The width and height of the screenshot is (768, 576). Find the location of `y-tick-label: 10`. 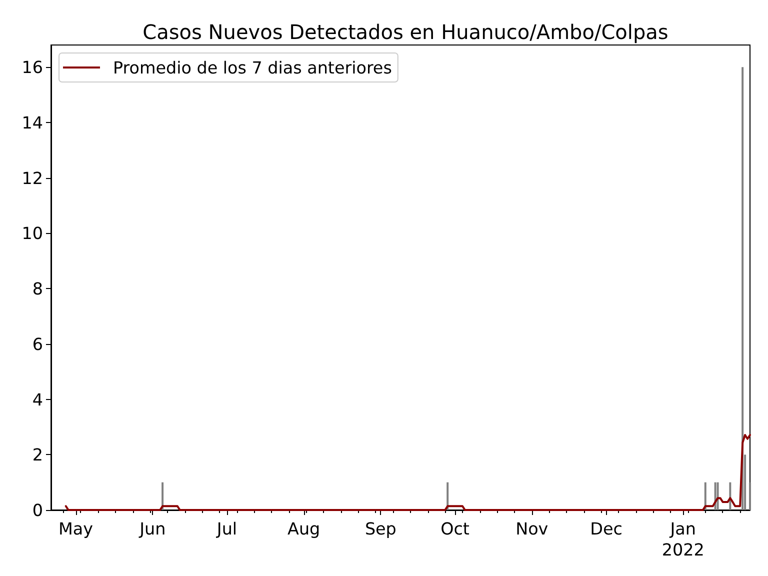

y-tick-label: 10 is located at coordinates (32, 233).